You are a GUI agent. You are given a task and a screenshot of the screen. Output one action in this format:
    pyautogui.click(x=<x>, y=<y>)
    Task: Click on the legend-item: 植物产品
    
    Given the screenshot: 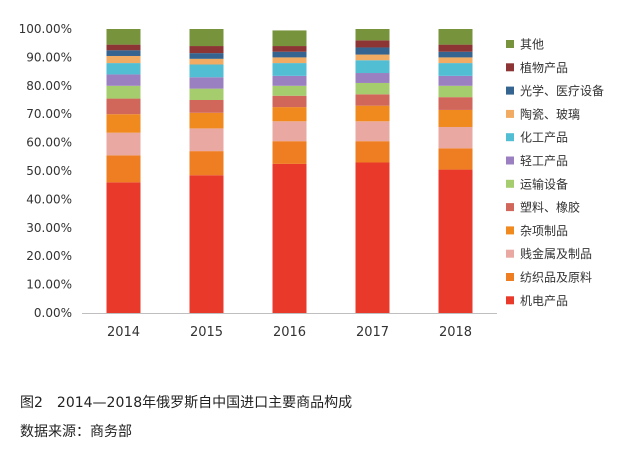 What is the action you would take?
    pyautogui.click(x=537, y=67)
    